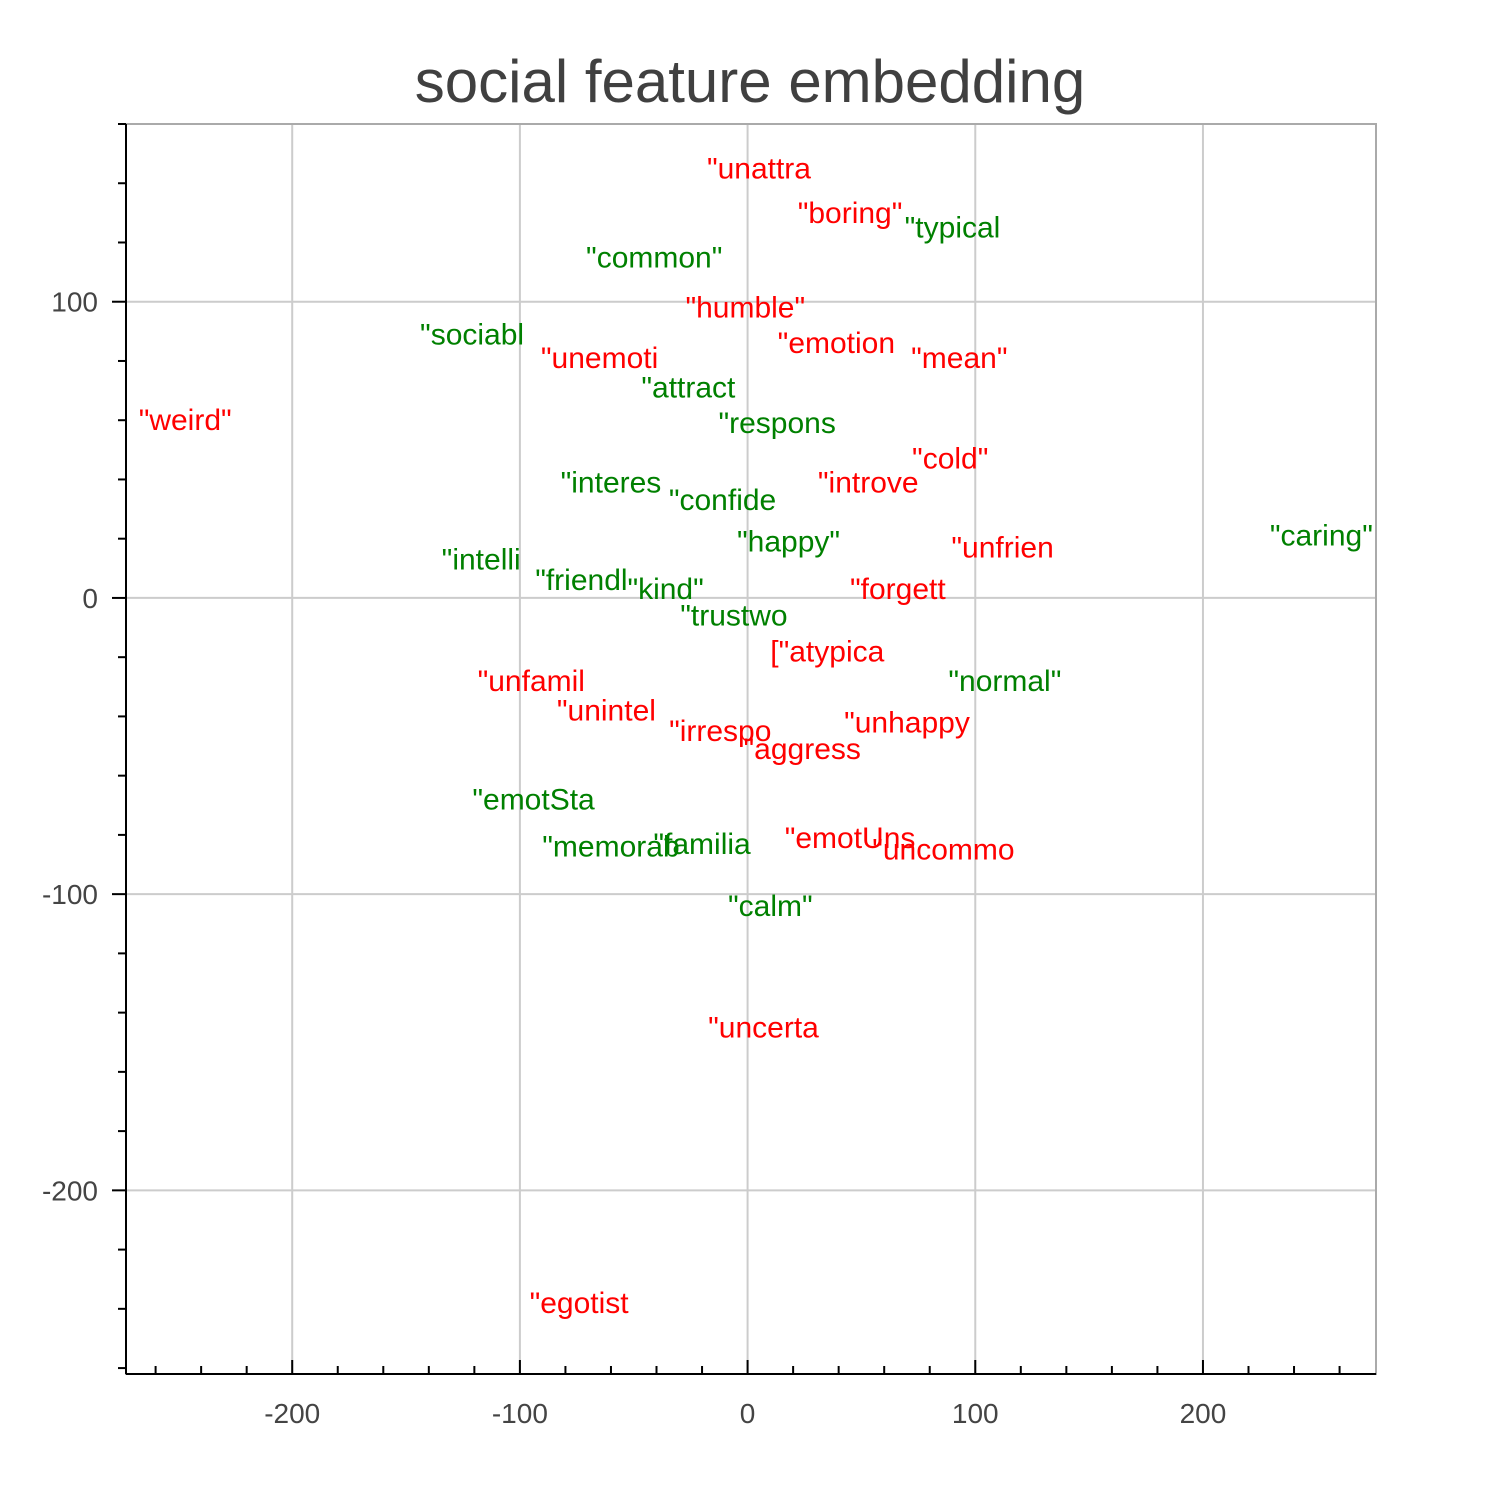 This screenshot has height=1500, width=1500. I want to click on x-tick-label: 100, so click(975, 1413).